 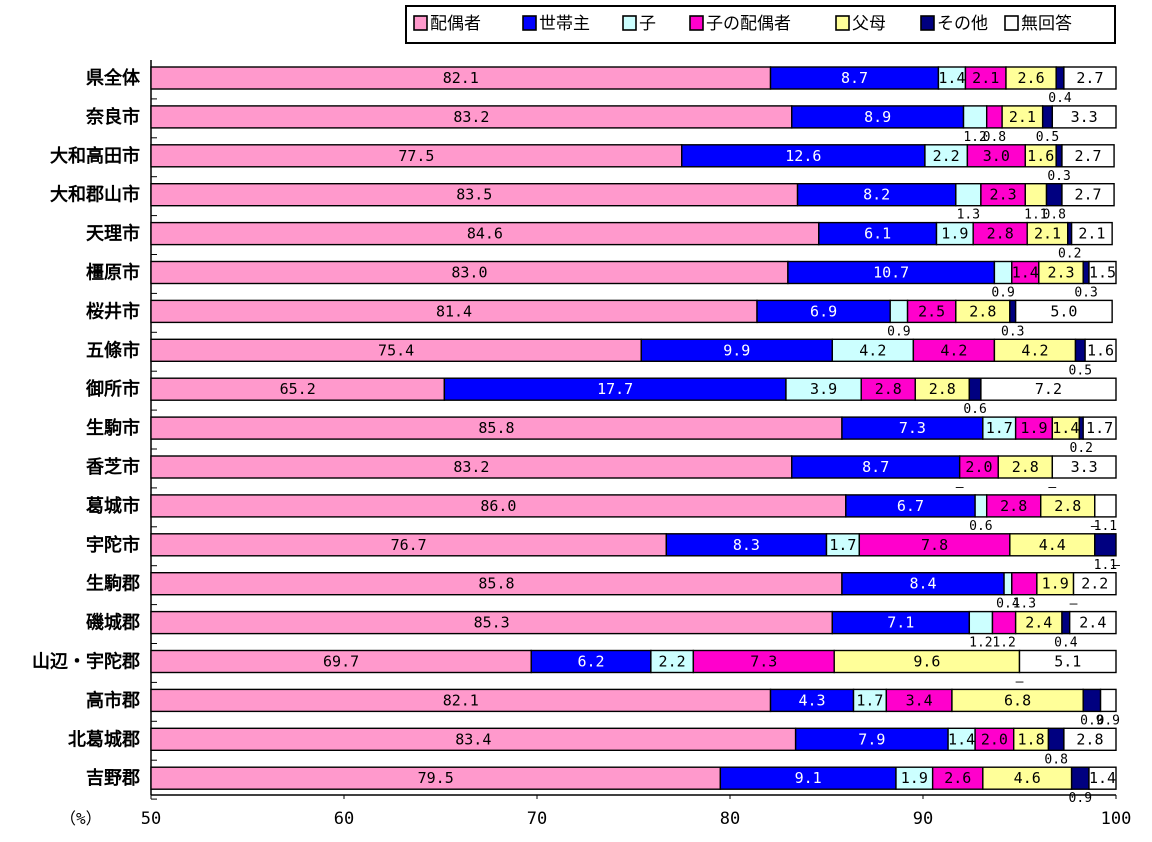 I want to click on legend: 配偶者 世帯主 子 子の配偶者 父母 その他 無回答, so click(x=760, y=24).